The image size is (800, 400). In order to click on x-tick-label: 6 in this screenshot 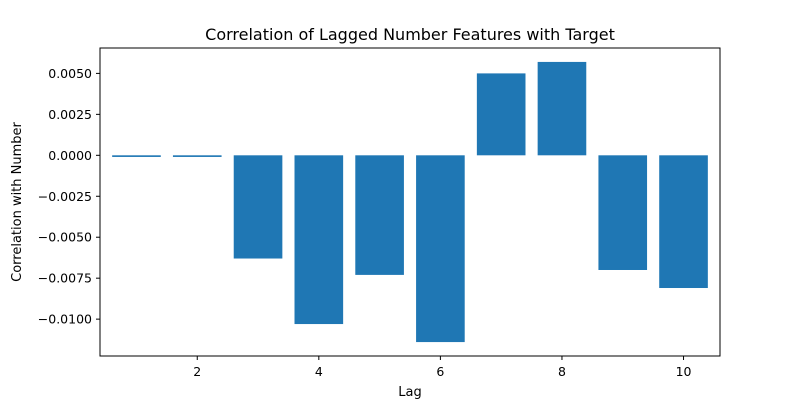, I will do `click(440, 371)`.